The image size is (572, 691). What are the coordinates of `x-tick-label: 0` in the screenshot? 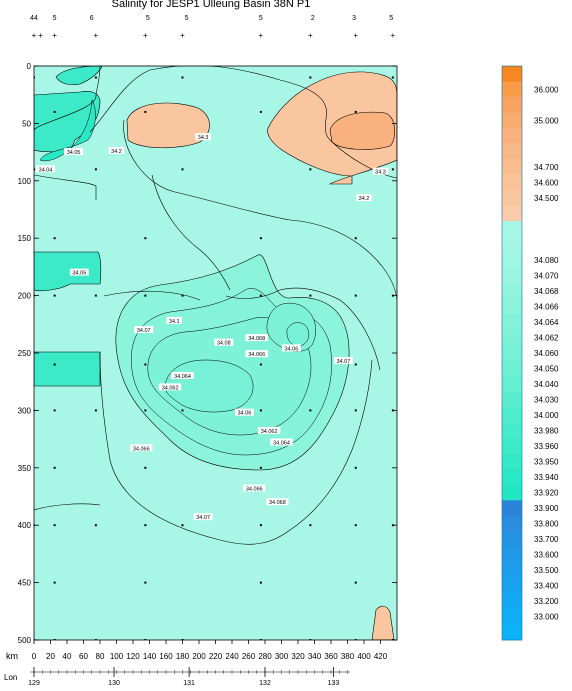 It's located at (34, 656).